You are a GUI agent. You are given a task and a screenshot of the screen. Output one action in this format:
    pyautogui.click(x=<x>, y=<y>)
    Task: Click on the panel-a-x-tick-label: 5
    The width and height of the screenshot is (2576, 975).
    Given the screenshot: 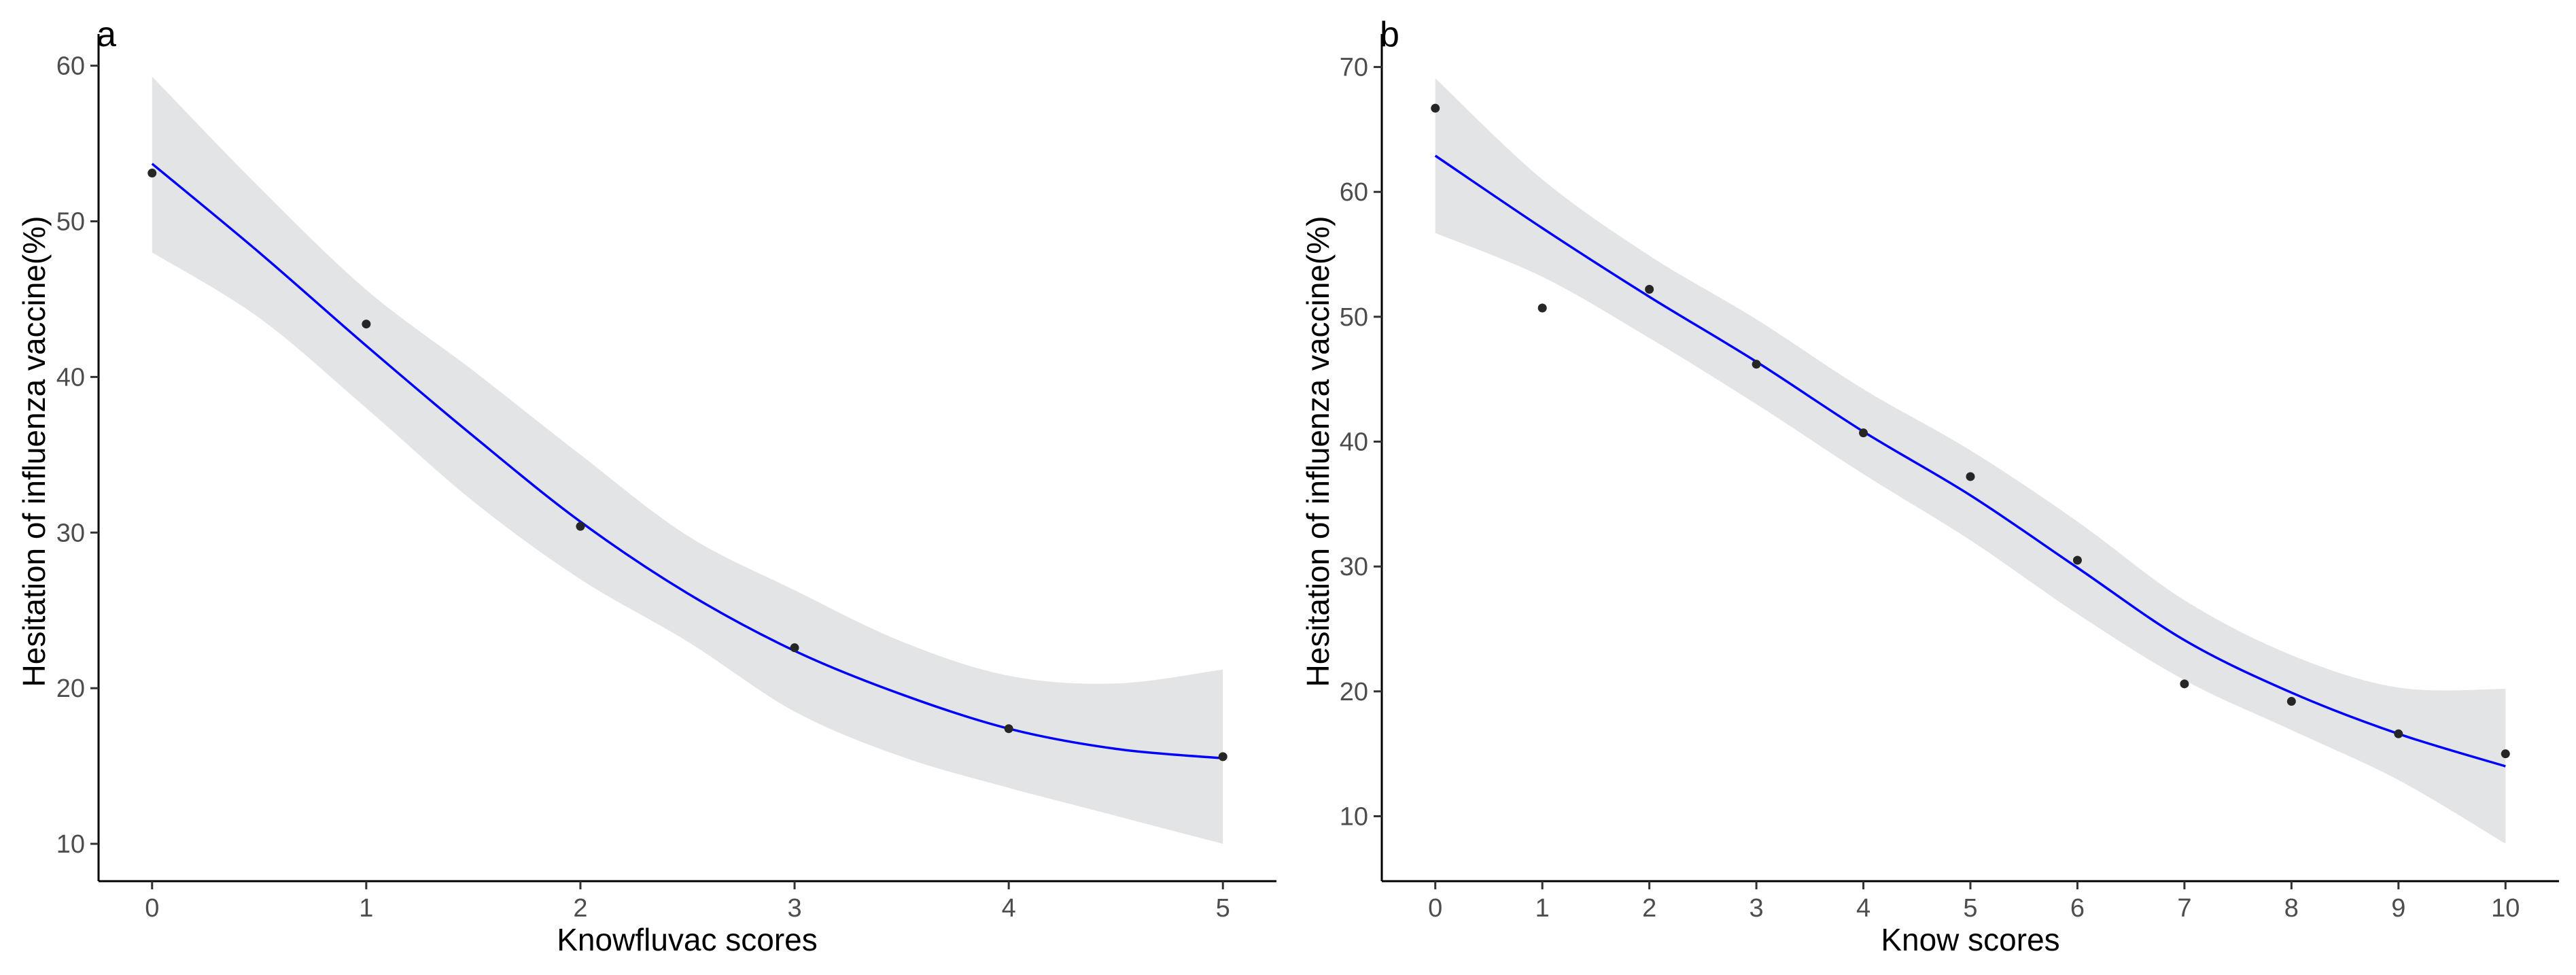 What is the action you would take?
    pyautogui.click(x=1223, y=908)
    